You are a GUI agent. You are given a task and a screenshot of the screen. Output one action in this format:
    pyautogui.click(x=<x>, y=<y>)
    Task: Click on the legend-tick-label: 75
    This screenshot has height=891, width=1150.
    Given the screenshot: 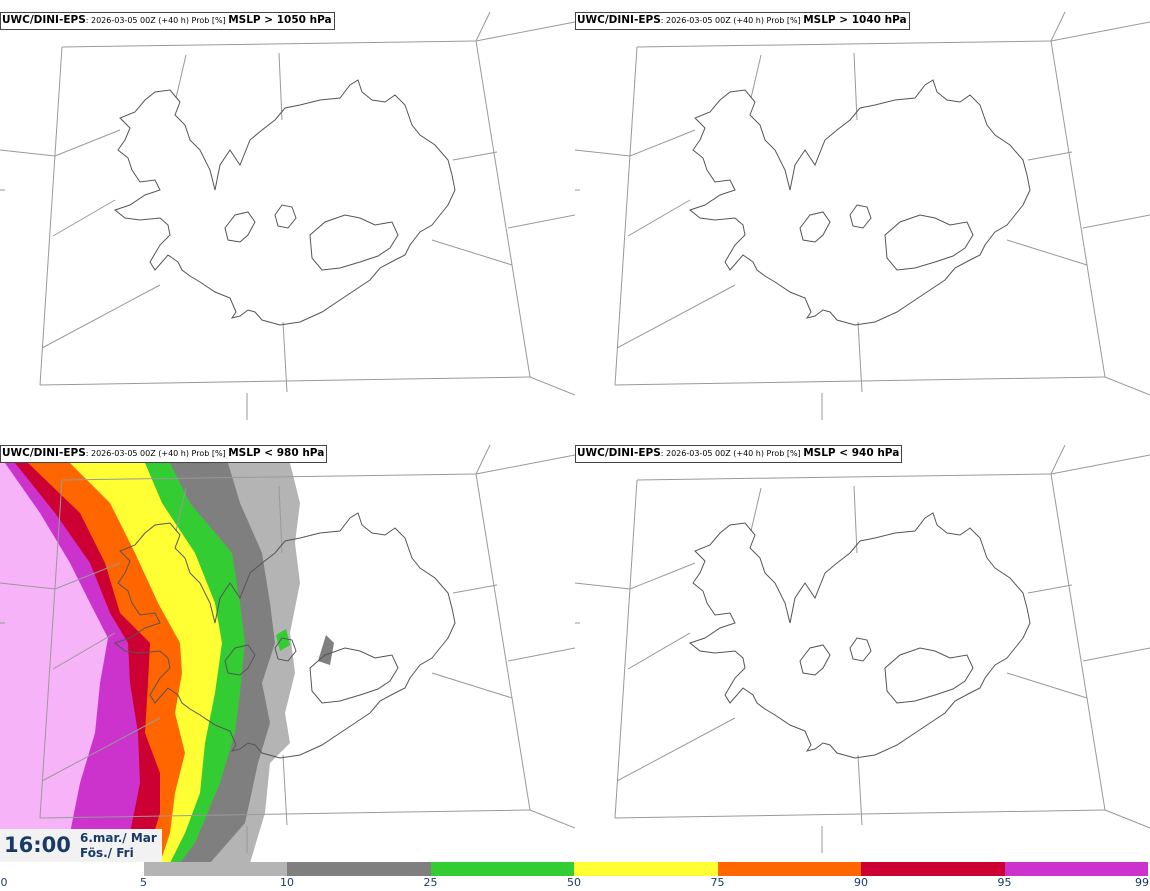 What is the action you would take?
    pyautogui.click(x=717, y=882)
    